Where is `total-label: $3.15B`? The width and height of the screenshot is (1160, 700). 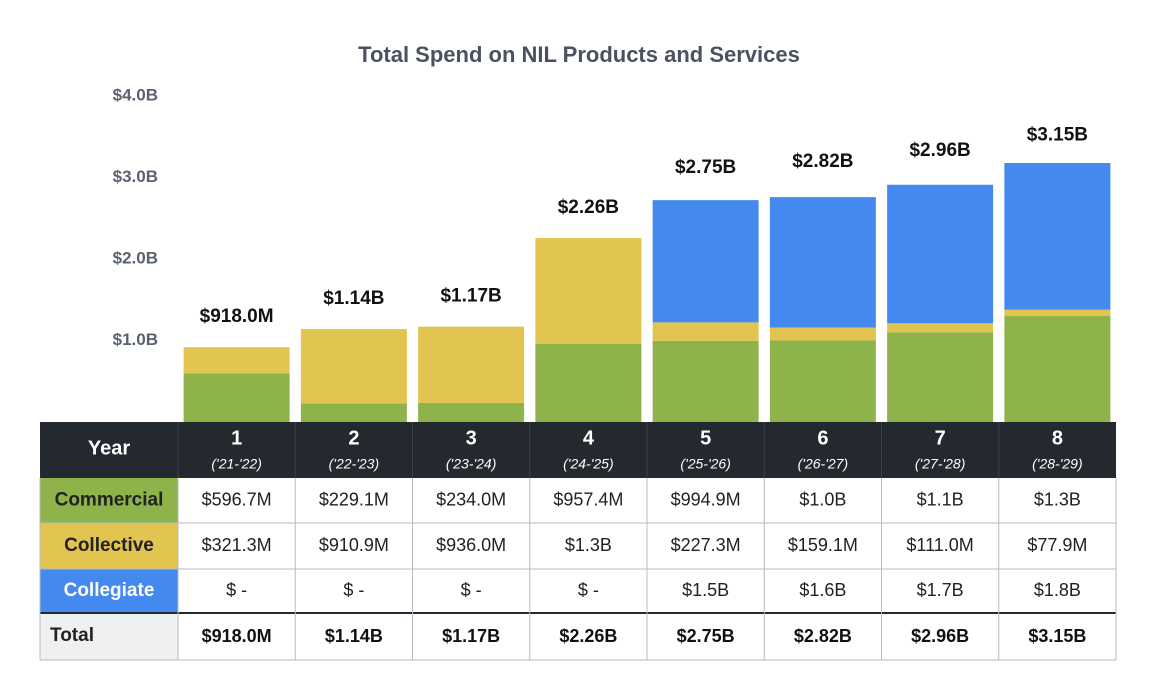
total-label: $3.15B is located at coordinates (1057, 134).